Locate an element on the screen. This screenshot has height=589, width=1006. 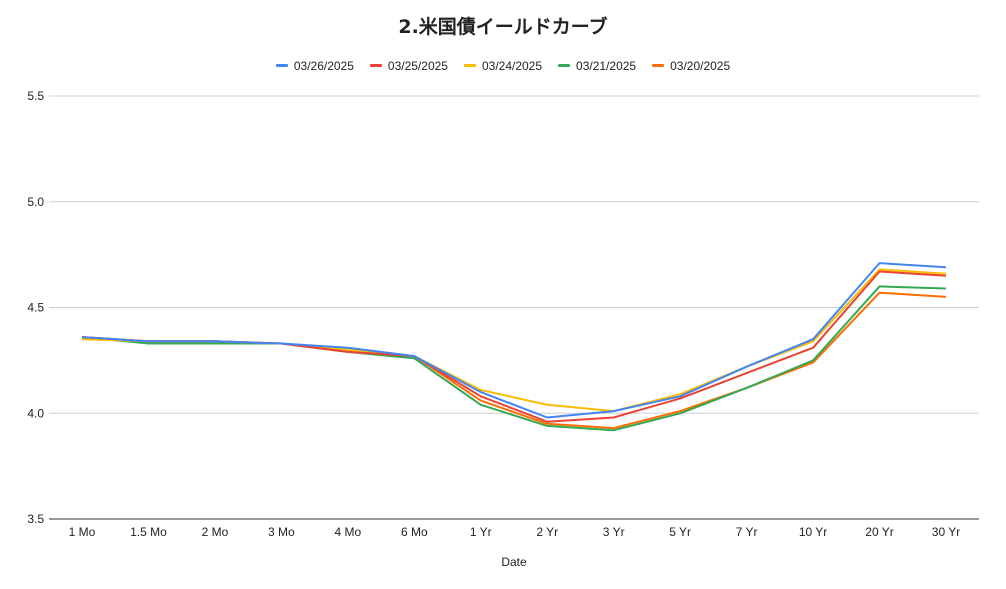
x-axis-title: Date is located at coordinates (514, 562).